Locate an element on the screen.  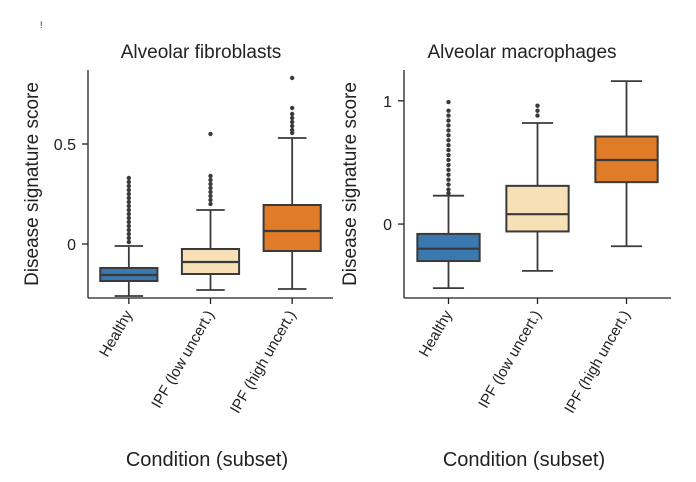
y-tick-label: 0.5 is located at coordinates (65, 145).